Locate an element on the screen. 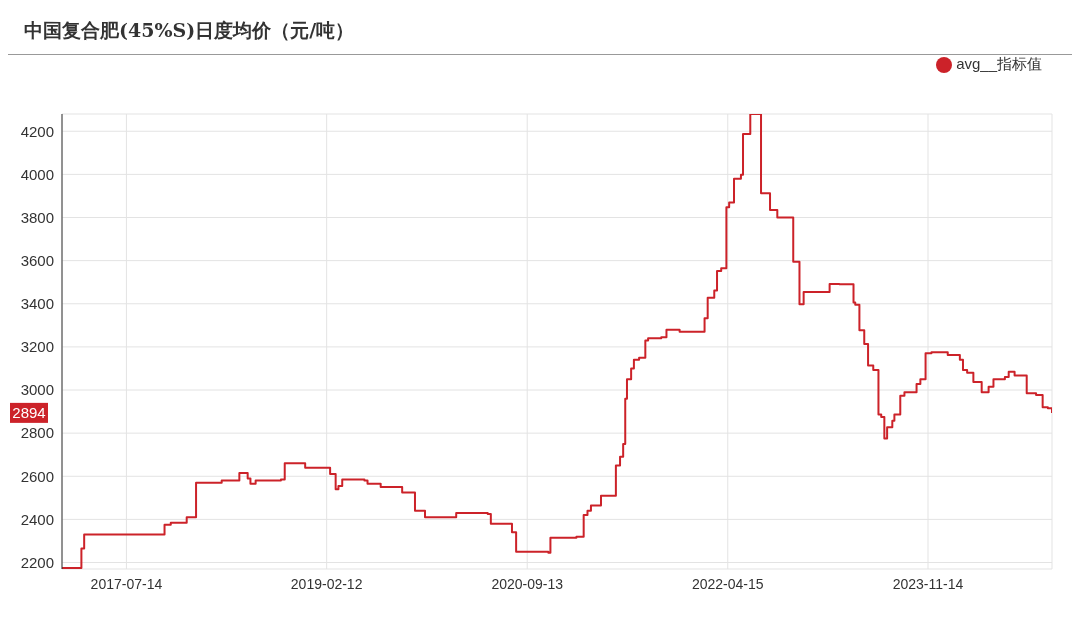  y-tick-label: 2600 is located at coordinates (37, 476).